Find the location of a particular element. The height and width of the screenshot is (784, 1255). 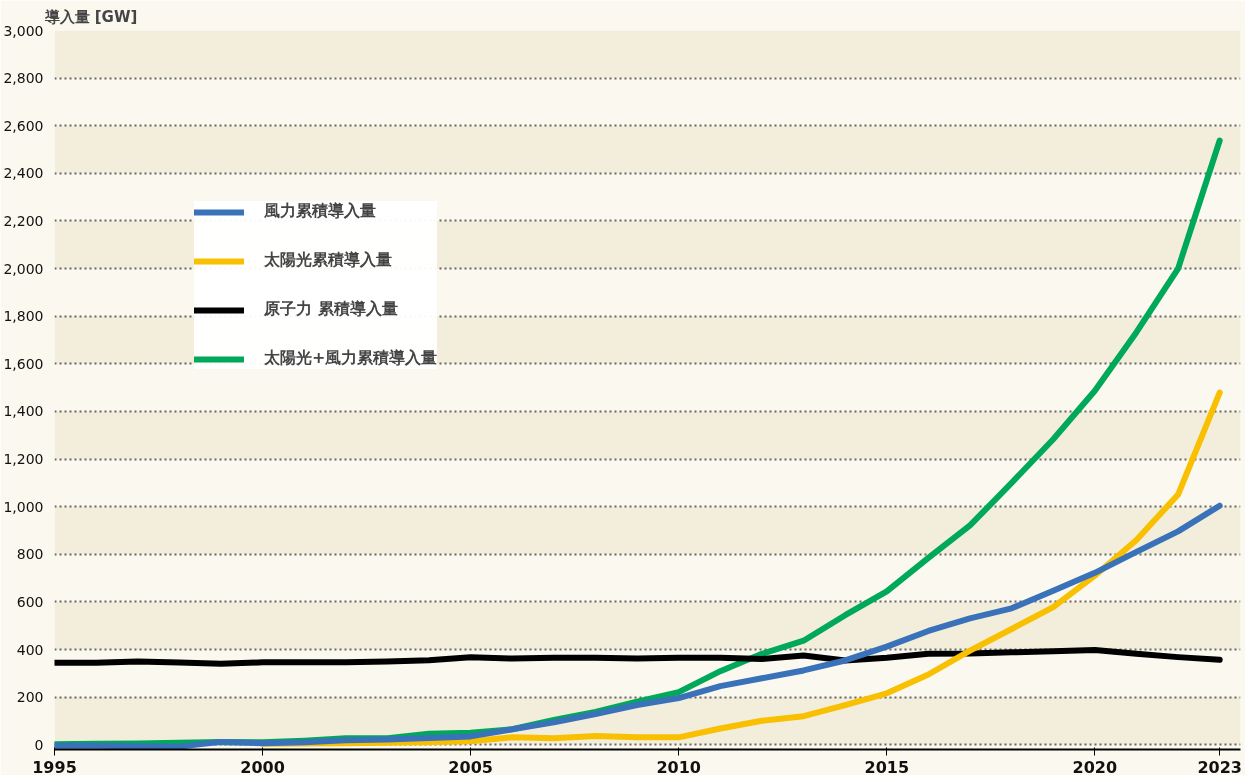

x-tick-label: 2023 is located at coordinates (1219, 767).